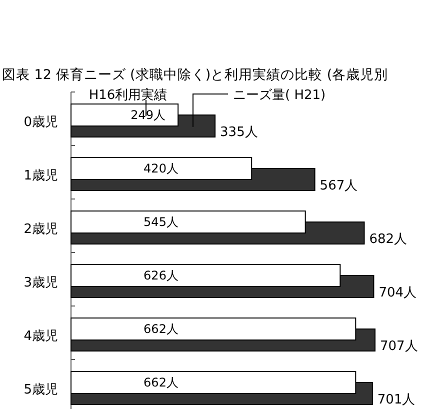 Image resolution: width=432 pixels, height=409 pixels. Describe the element at coordinates (128, 95) in the screenshot. I see `series-label: H16利用実績` at that location.